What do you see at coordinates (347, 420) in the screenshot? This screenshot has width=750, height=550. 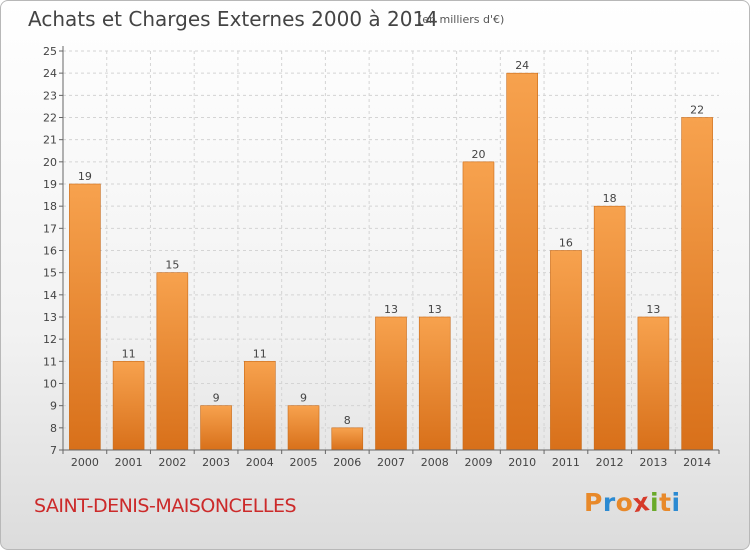 I see `data-label: 8` at bounding box center [347, 420].